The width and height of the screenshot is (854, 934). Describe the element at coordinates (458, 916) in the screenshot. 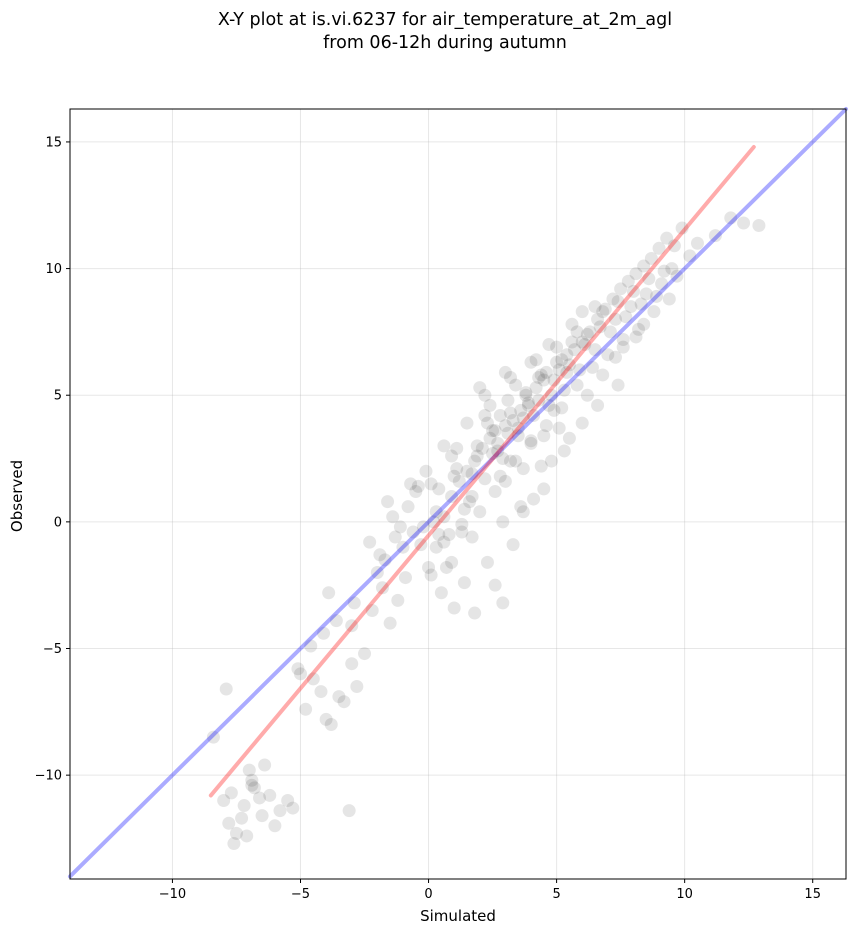

I see `x-axis-label: Simulated` at that location.